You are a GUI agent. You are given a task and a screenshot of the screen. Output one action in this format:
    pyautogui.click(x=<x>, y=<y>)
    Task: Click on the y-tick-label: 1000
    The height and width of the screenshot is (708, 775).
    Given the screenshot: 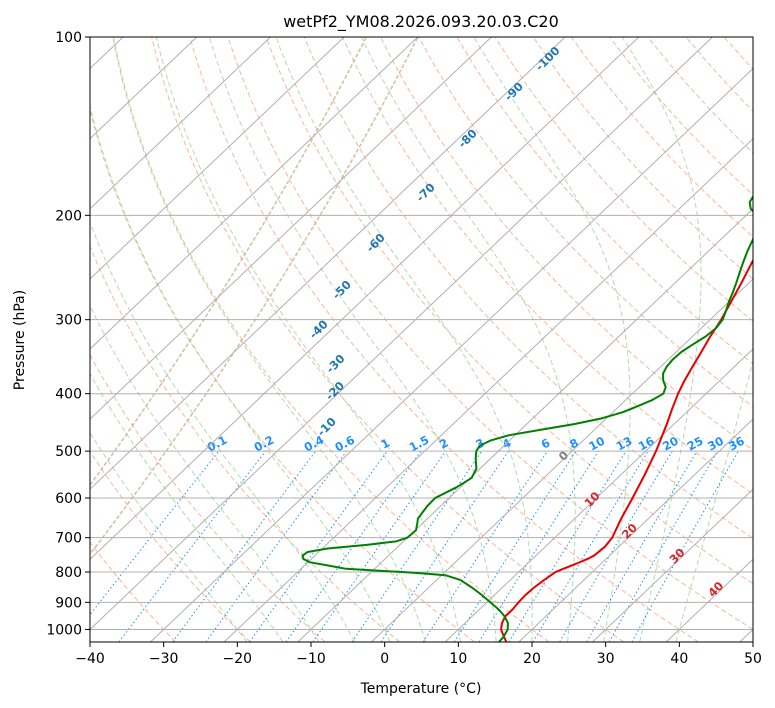 What is the action you would take?
    pyautogui.click(x=64, y=630)
    